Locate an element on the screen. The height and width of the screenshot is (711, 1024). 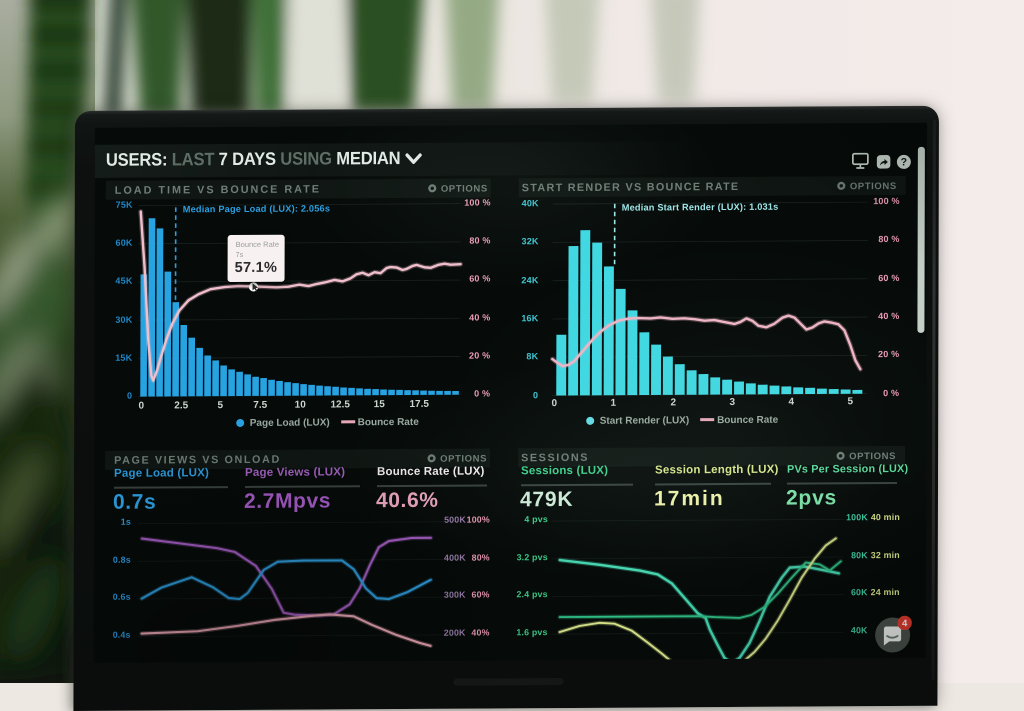
svg-text: 4 is located at coordinates (905, 623).